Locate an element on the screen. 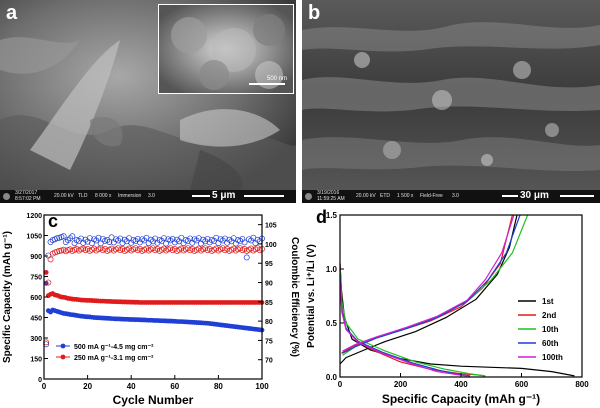 The image size is (600, 408). chart-c-ytick-label: 750 is located at coordinates (36, 278).